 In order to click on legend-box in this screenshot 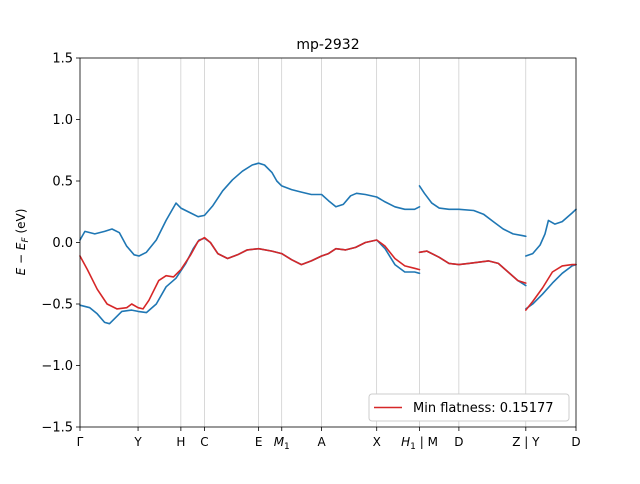, I will do `click(469, 407)`.